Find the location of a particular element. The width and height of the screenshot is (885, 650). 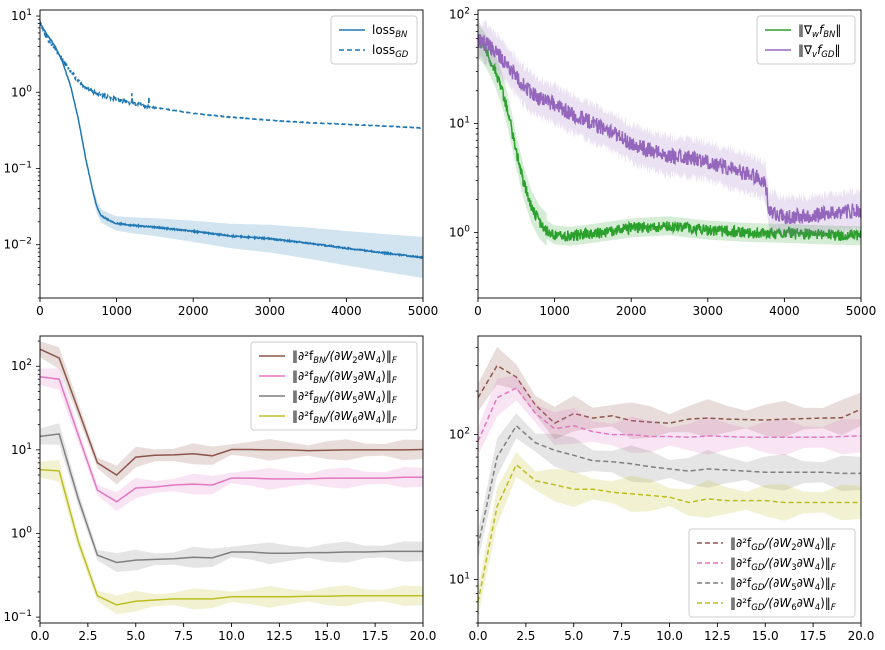

legend-label: ‖∂²fBN/(∂W2∂W4)‖F is located at coordinates (344, 357).